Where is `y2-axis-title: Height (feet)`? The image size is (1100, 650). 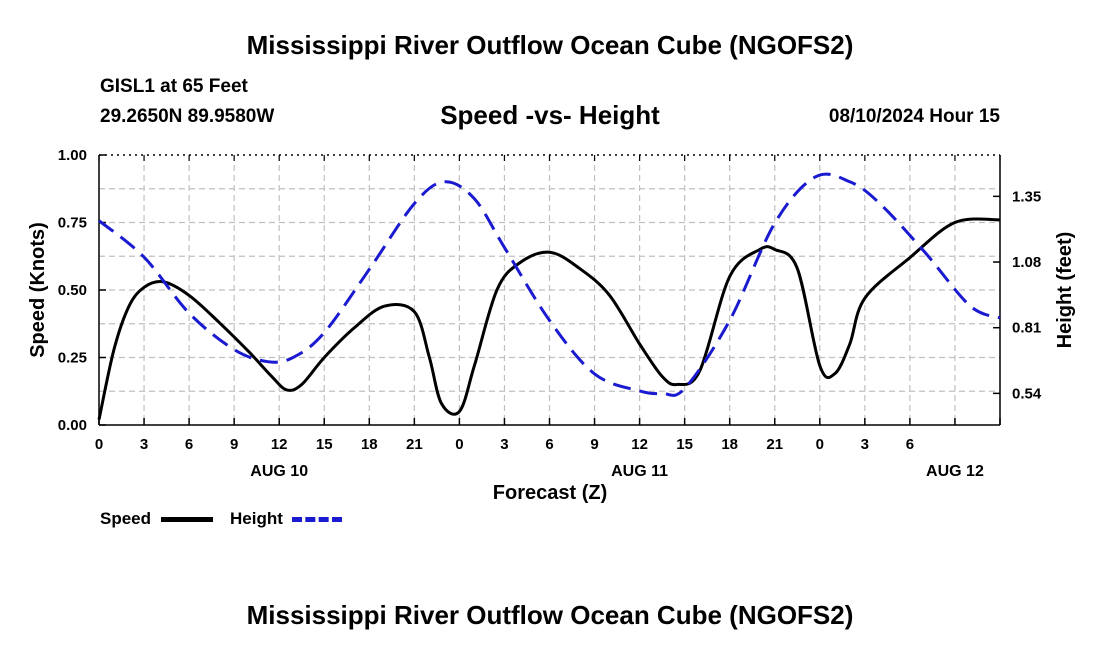
y2-axis-title: Height (feet) is located at coordinates (1065, 290).